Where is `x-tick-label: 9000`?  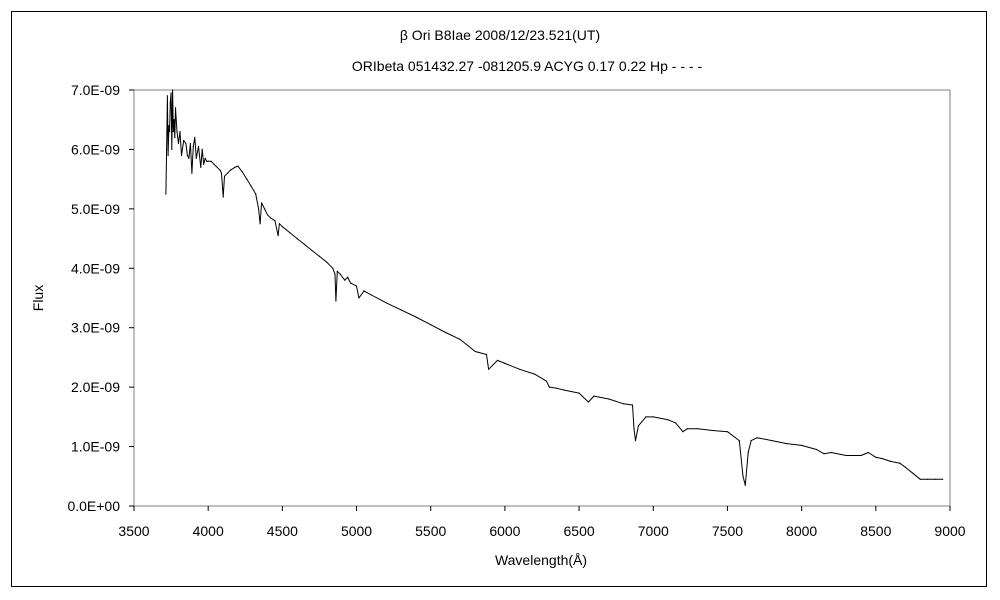
x-tick-label: 9000 is located at coordinates (949, 531).